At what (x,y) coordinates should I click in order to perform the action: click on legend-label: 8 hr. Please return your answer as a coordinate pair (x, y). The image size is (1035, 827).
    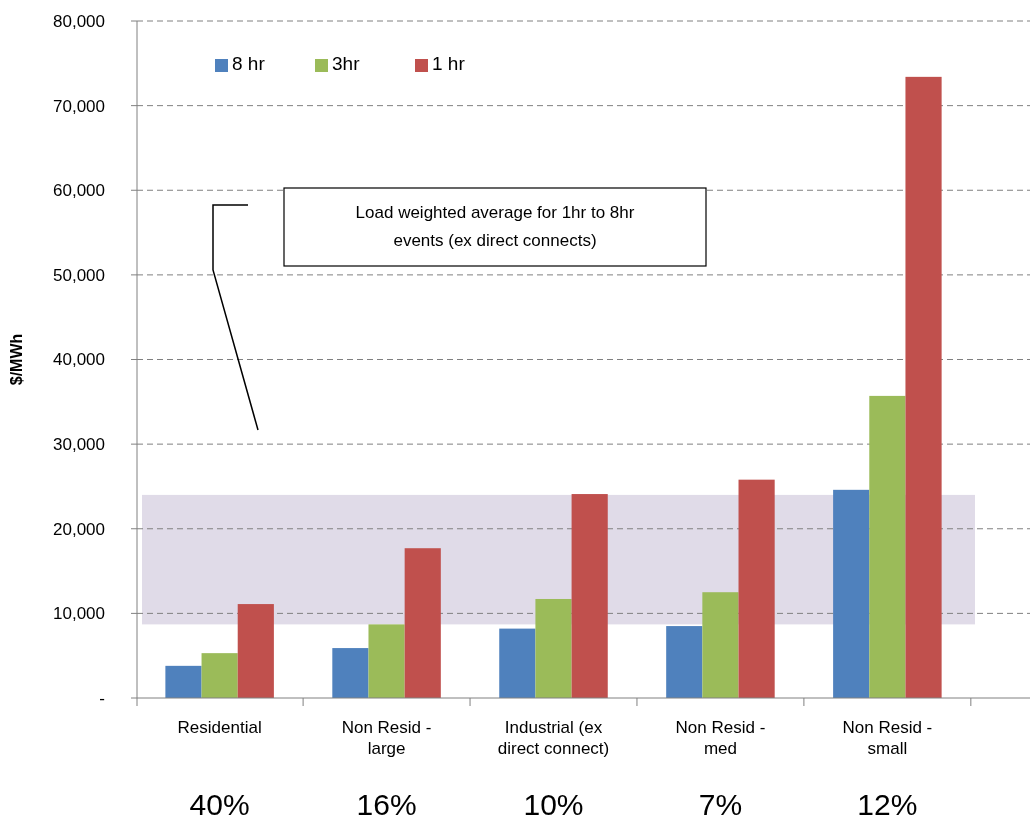
    Looking at the image, I should click on (249, 63).